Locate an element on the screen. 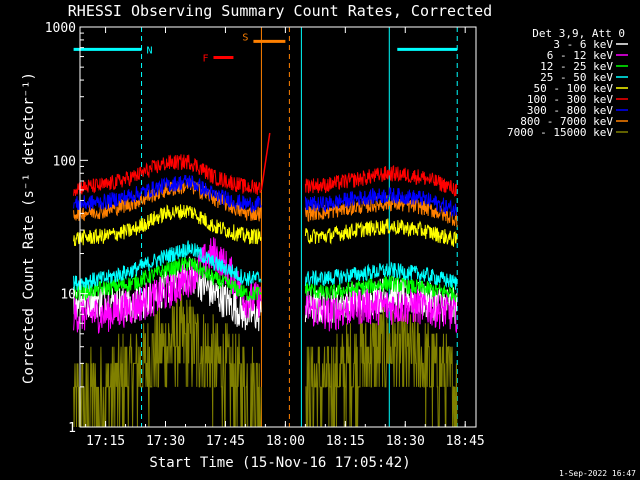  y-tick-label: 10 is located at coordinates (68, 295).